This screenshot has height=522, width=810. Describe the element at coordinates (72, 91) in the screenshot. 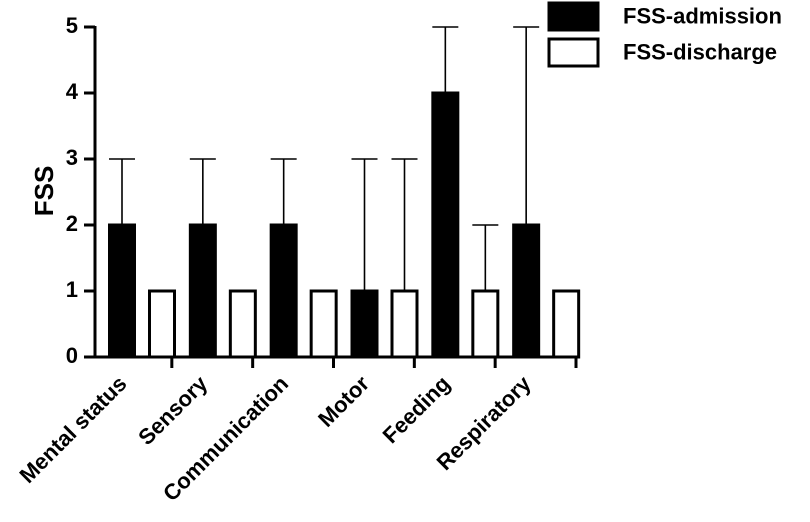

I see `y-tick-label: 4` at that location.